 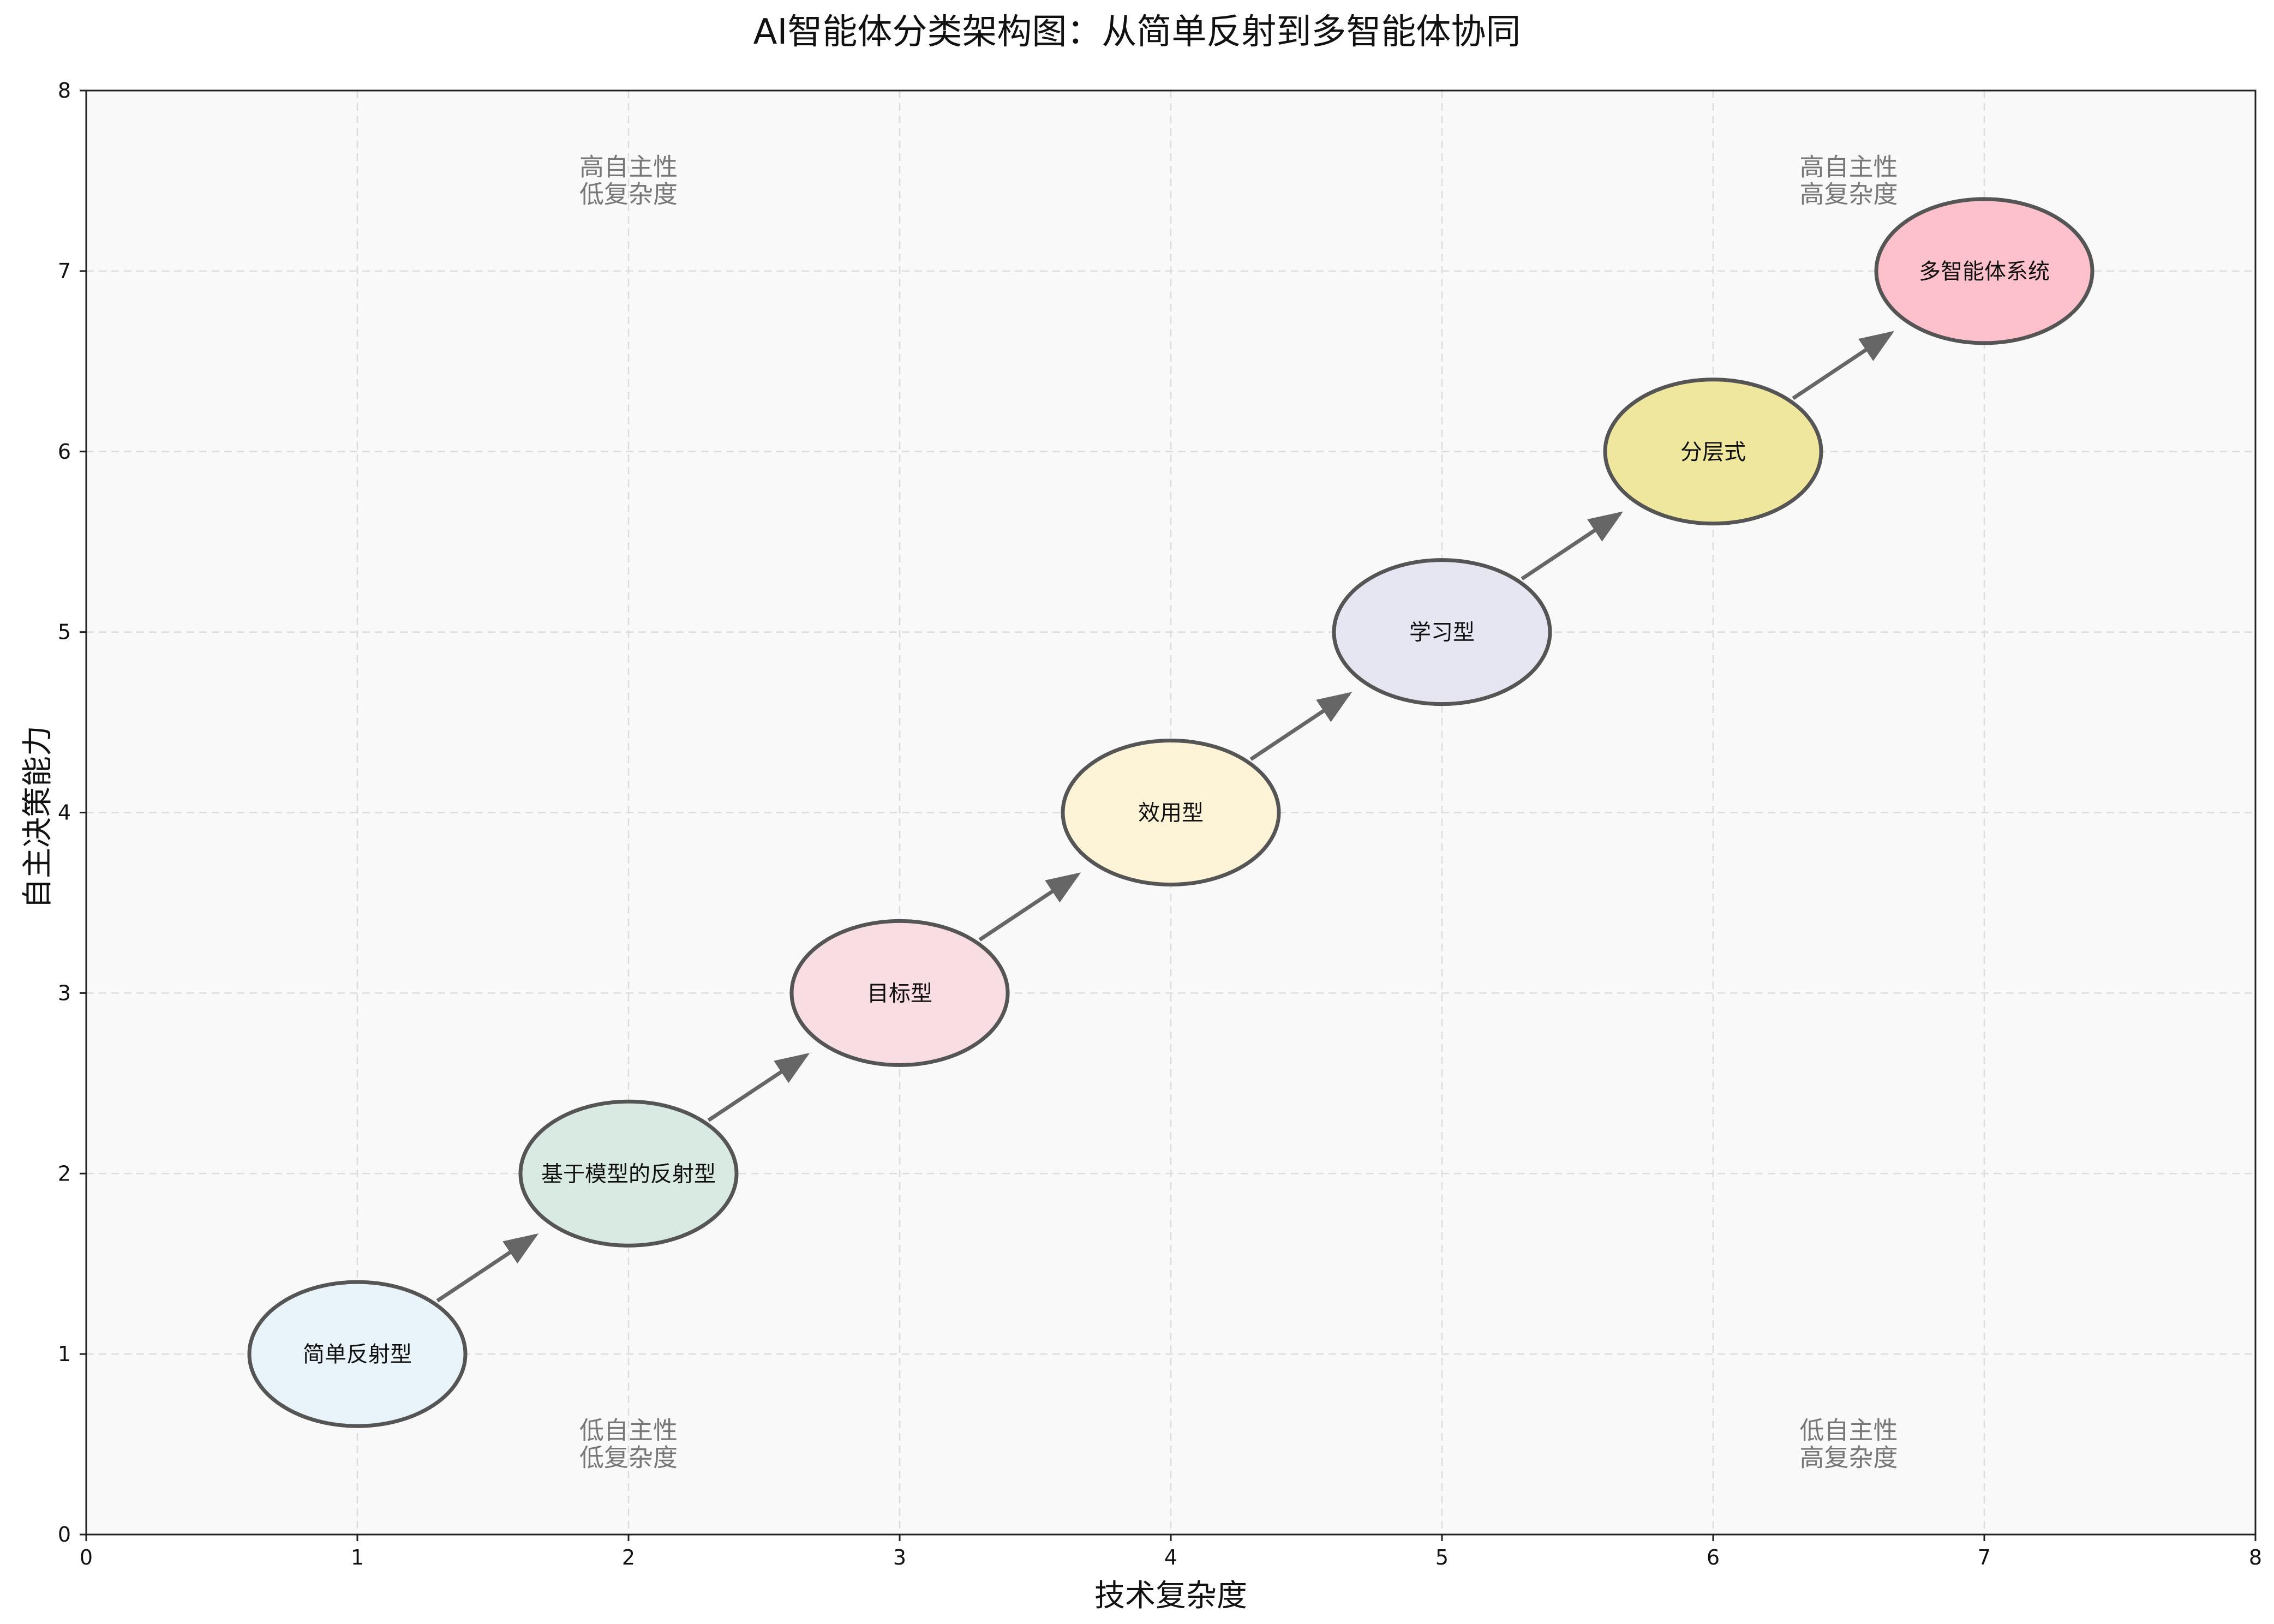 I want to click on y-tick-label: 0, so click(x=64, y=1535).